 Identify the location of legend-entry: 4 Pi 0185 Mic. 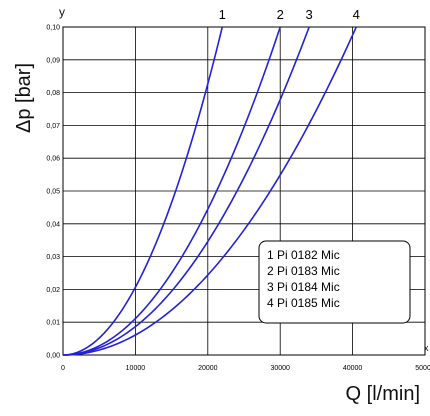
(303, 303).